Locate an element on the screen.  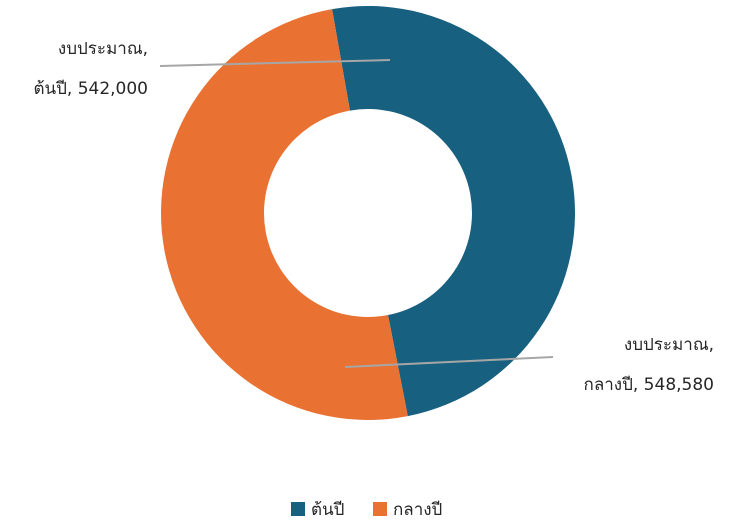
data-label-line1-mid-year: งบประมาณ, is located at coordinates (669, 345).